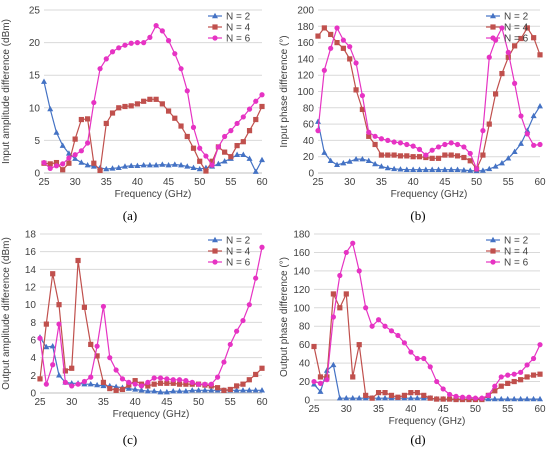 This screenshot has height=452, width=550. What do you see at coordinates (35, 108) in the screenshot?
I see `y-tick-label: 10` at bounding box center [35, 108].